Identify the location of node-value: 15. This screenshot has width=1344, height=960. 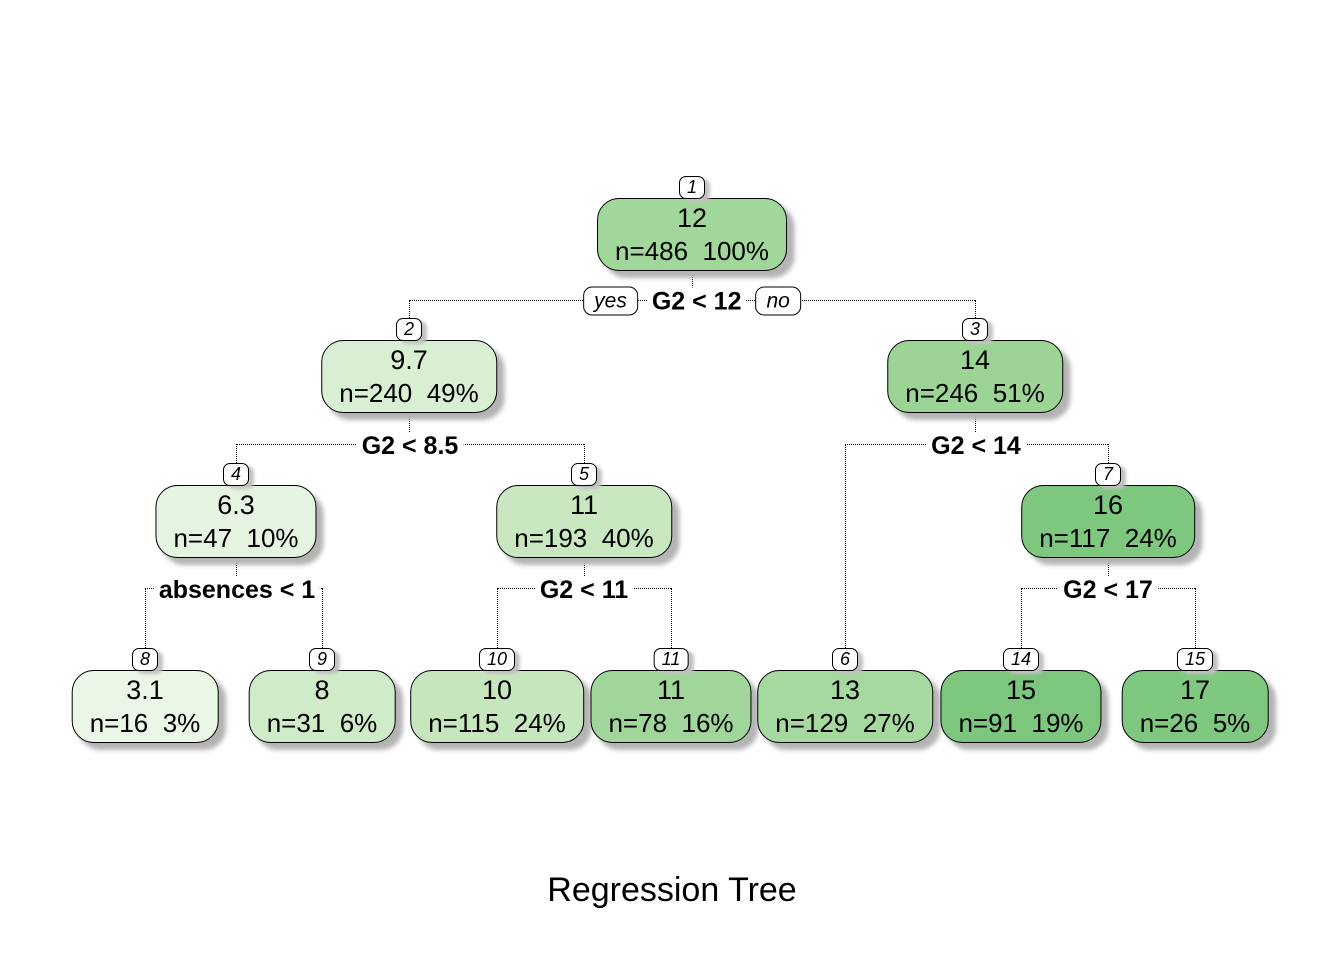
(1021, 690).